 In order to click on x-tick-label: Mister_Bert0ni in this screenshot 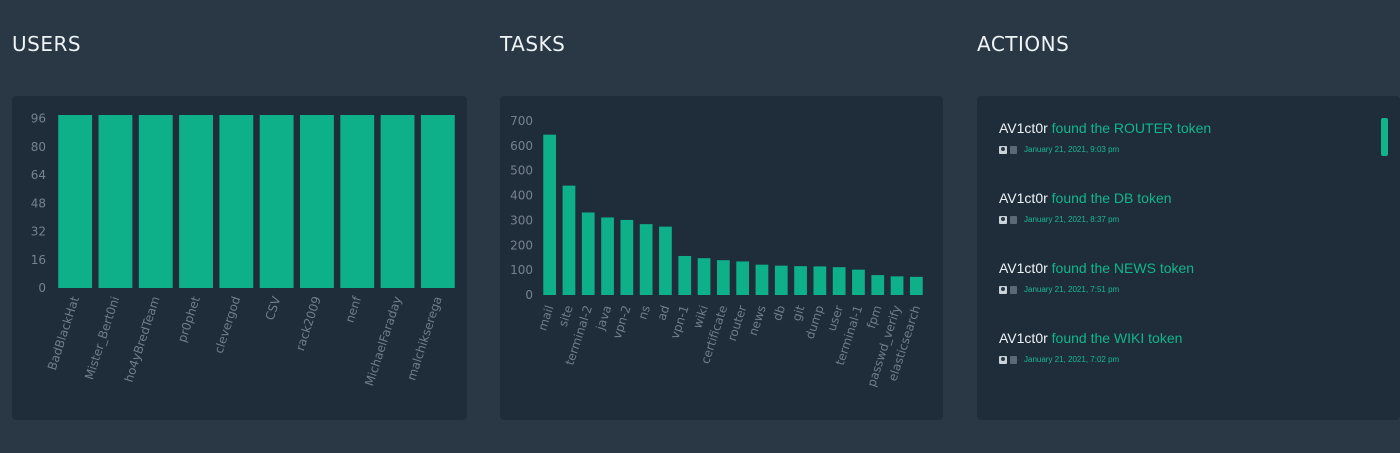, I will do `click(102, 338)`.